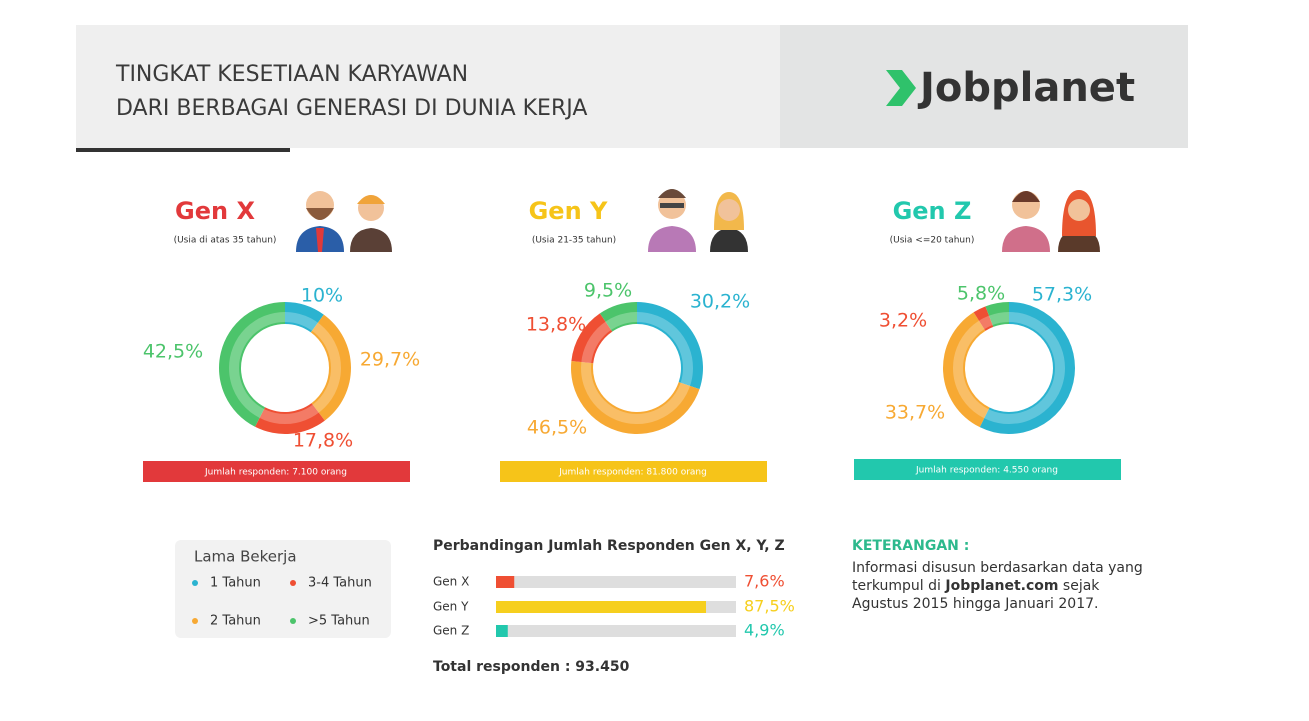 This screenshot has height=721, width=1309. Describe the element at coordinates (975, 604) in the screenshot. I see `notes-text: Agustus 2015 hingga Januari 2017.` at that location.